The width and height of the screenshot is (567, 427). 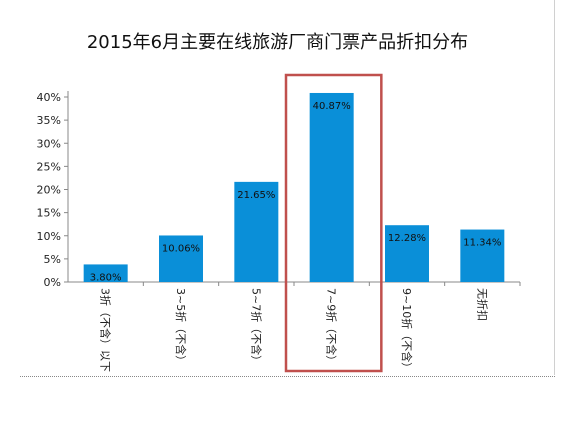 What do you see at coordinates (181, 248) in the screenshot?
I see `bar-value-label: 10.06%` at bounding box center [181, 248].